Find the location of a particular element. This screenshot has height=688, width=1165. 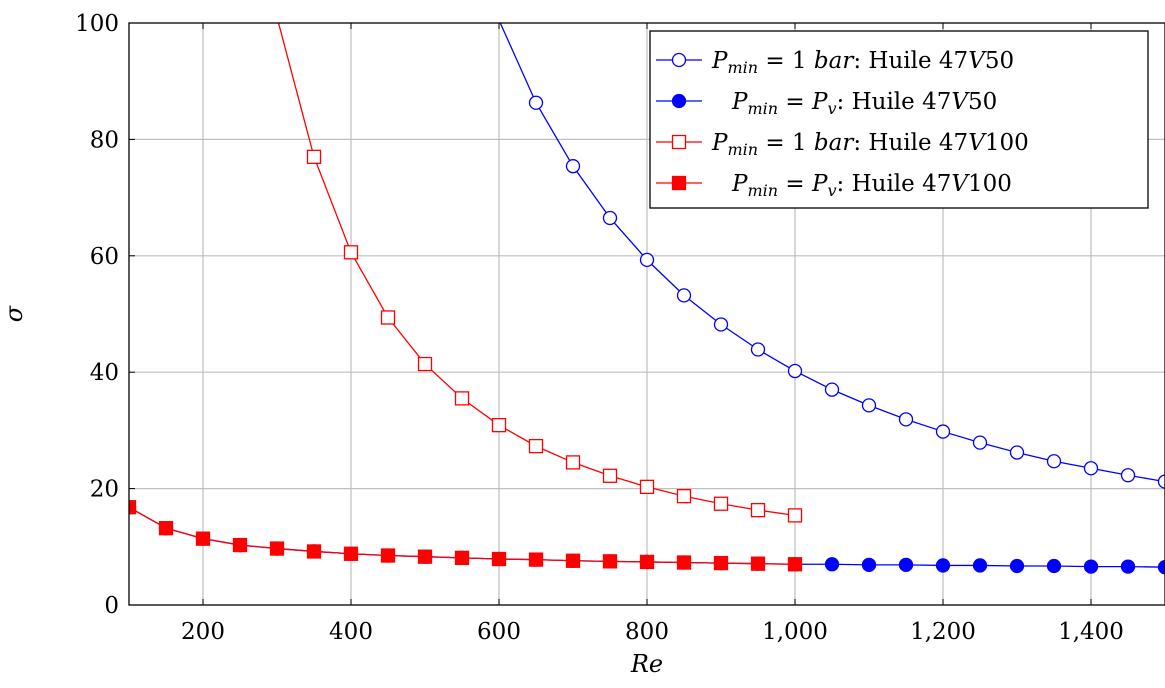

y-tick-label: 80 is located at coordinates (104, 140).